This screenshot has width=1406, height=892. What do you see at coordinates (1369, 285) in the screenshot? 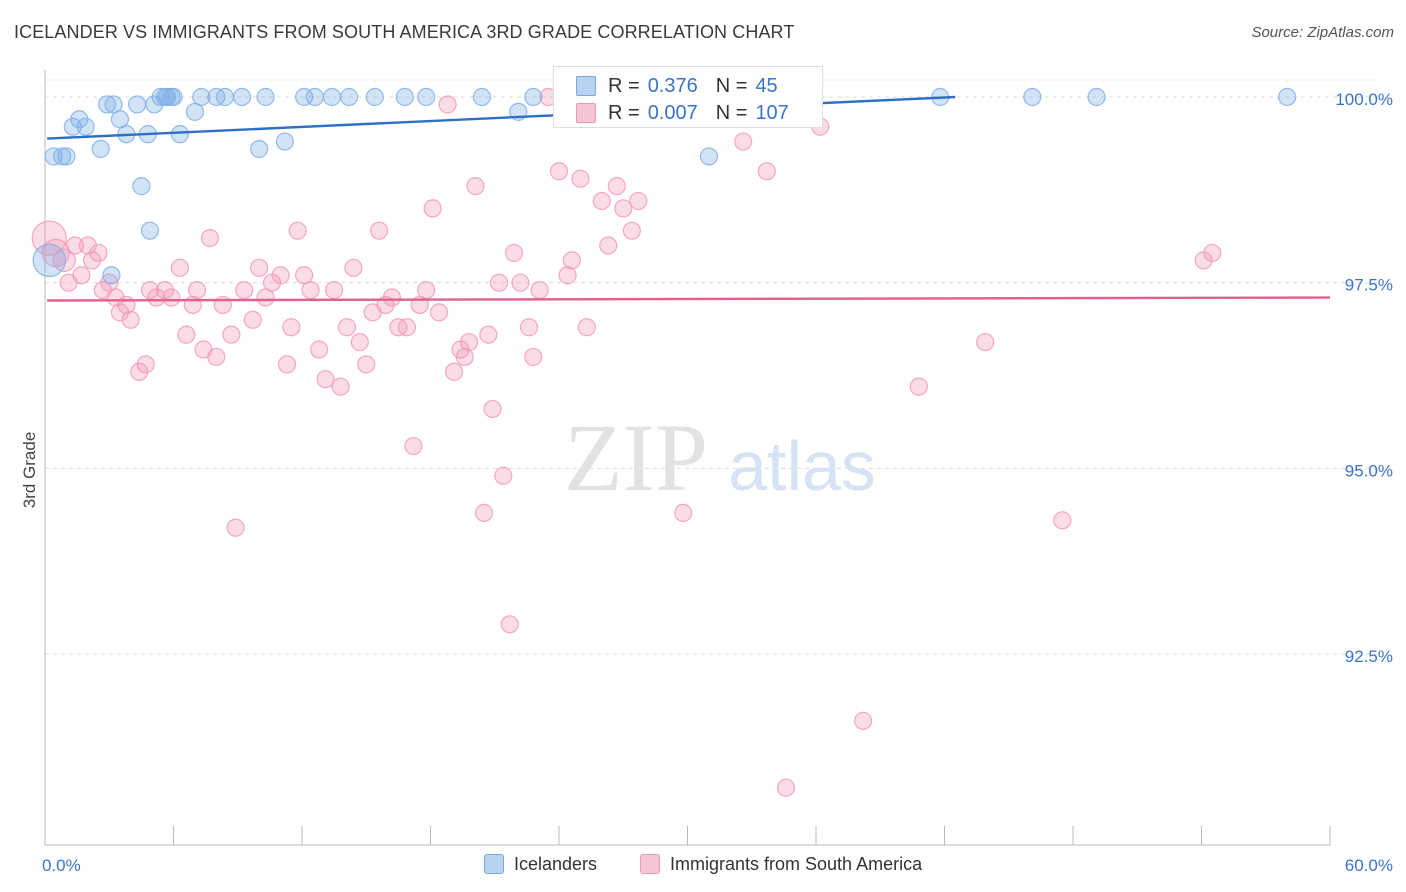
I see `y-tick-label: 97.5%` at bounding box center [1369, 285].